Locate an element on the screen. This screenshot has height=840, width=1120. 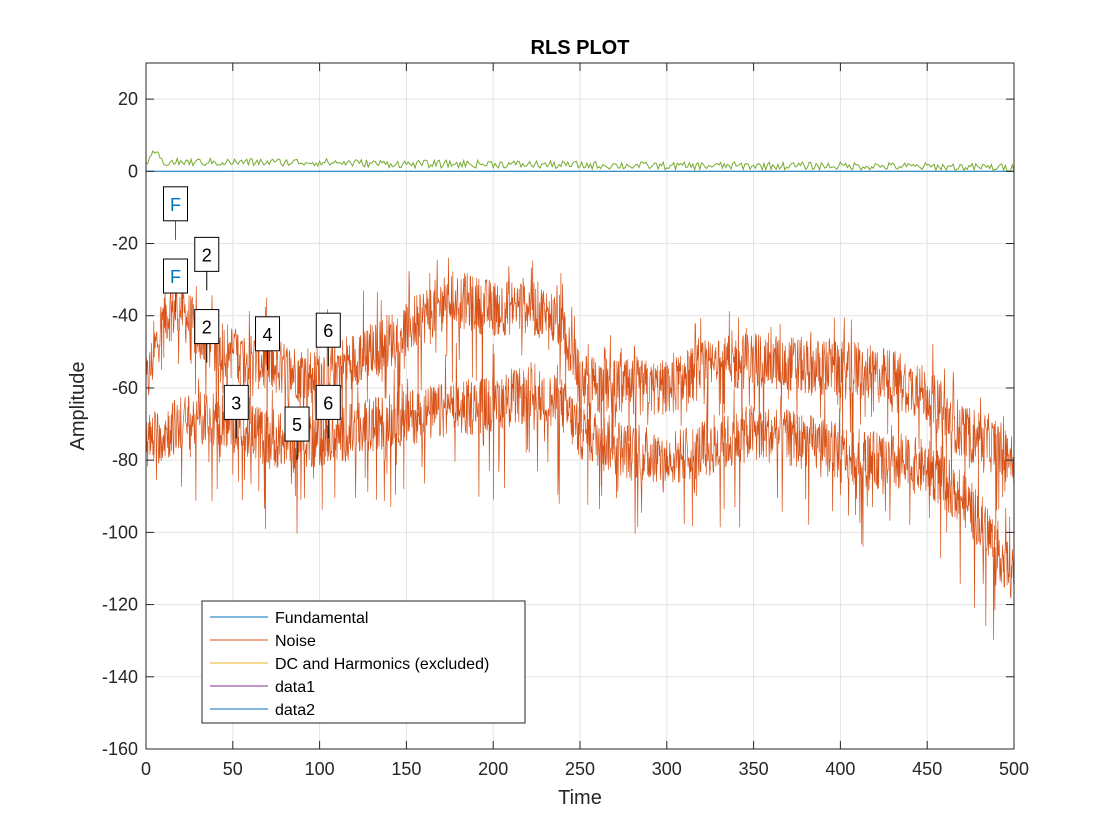
marker-layer: F F 2 2 3 4 5 6 6 is located at coordinates (252, 323).